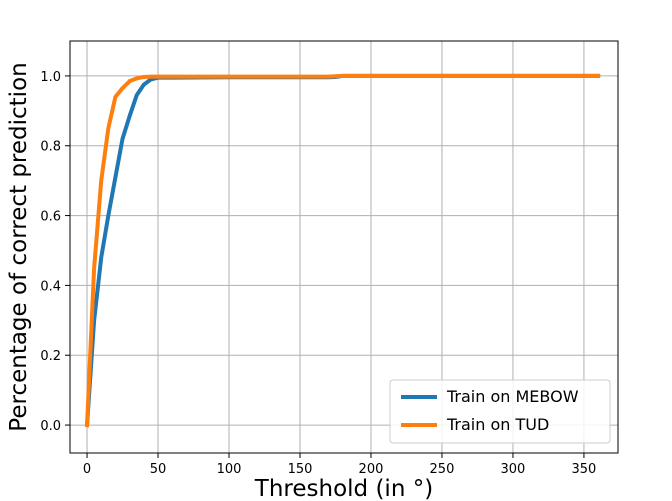 The height and width of the screenshot is (501, 672). What do you see at coordinates (300, 469) in the screenshot?
I see `x-tick-label: 150` at bounding box center [300, 469].